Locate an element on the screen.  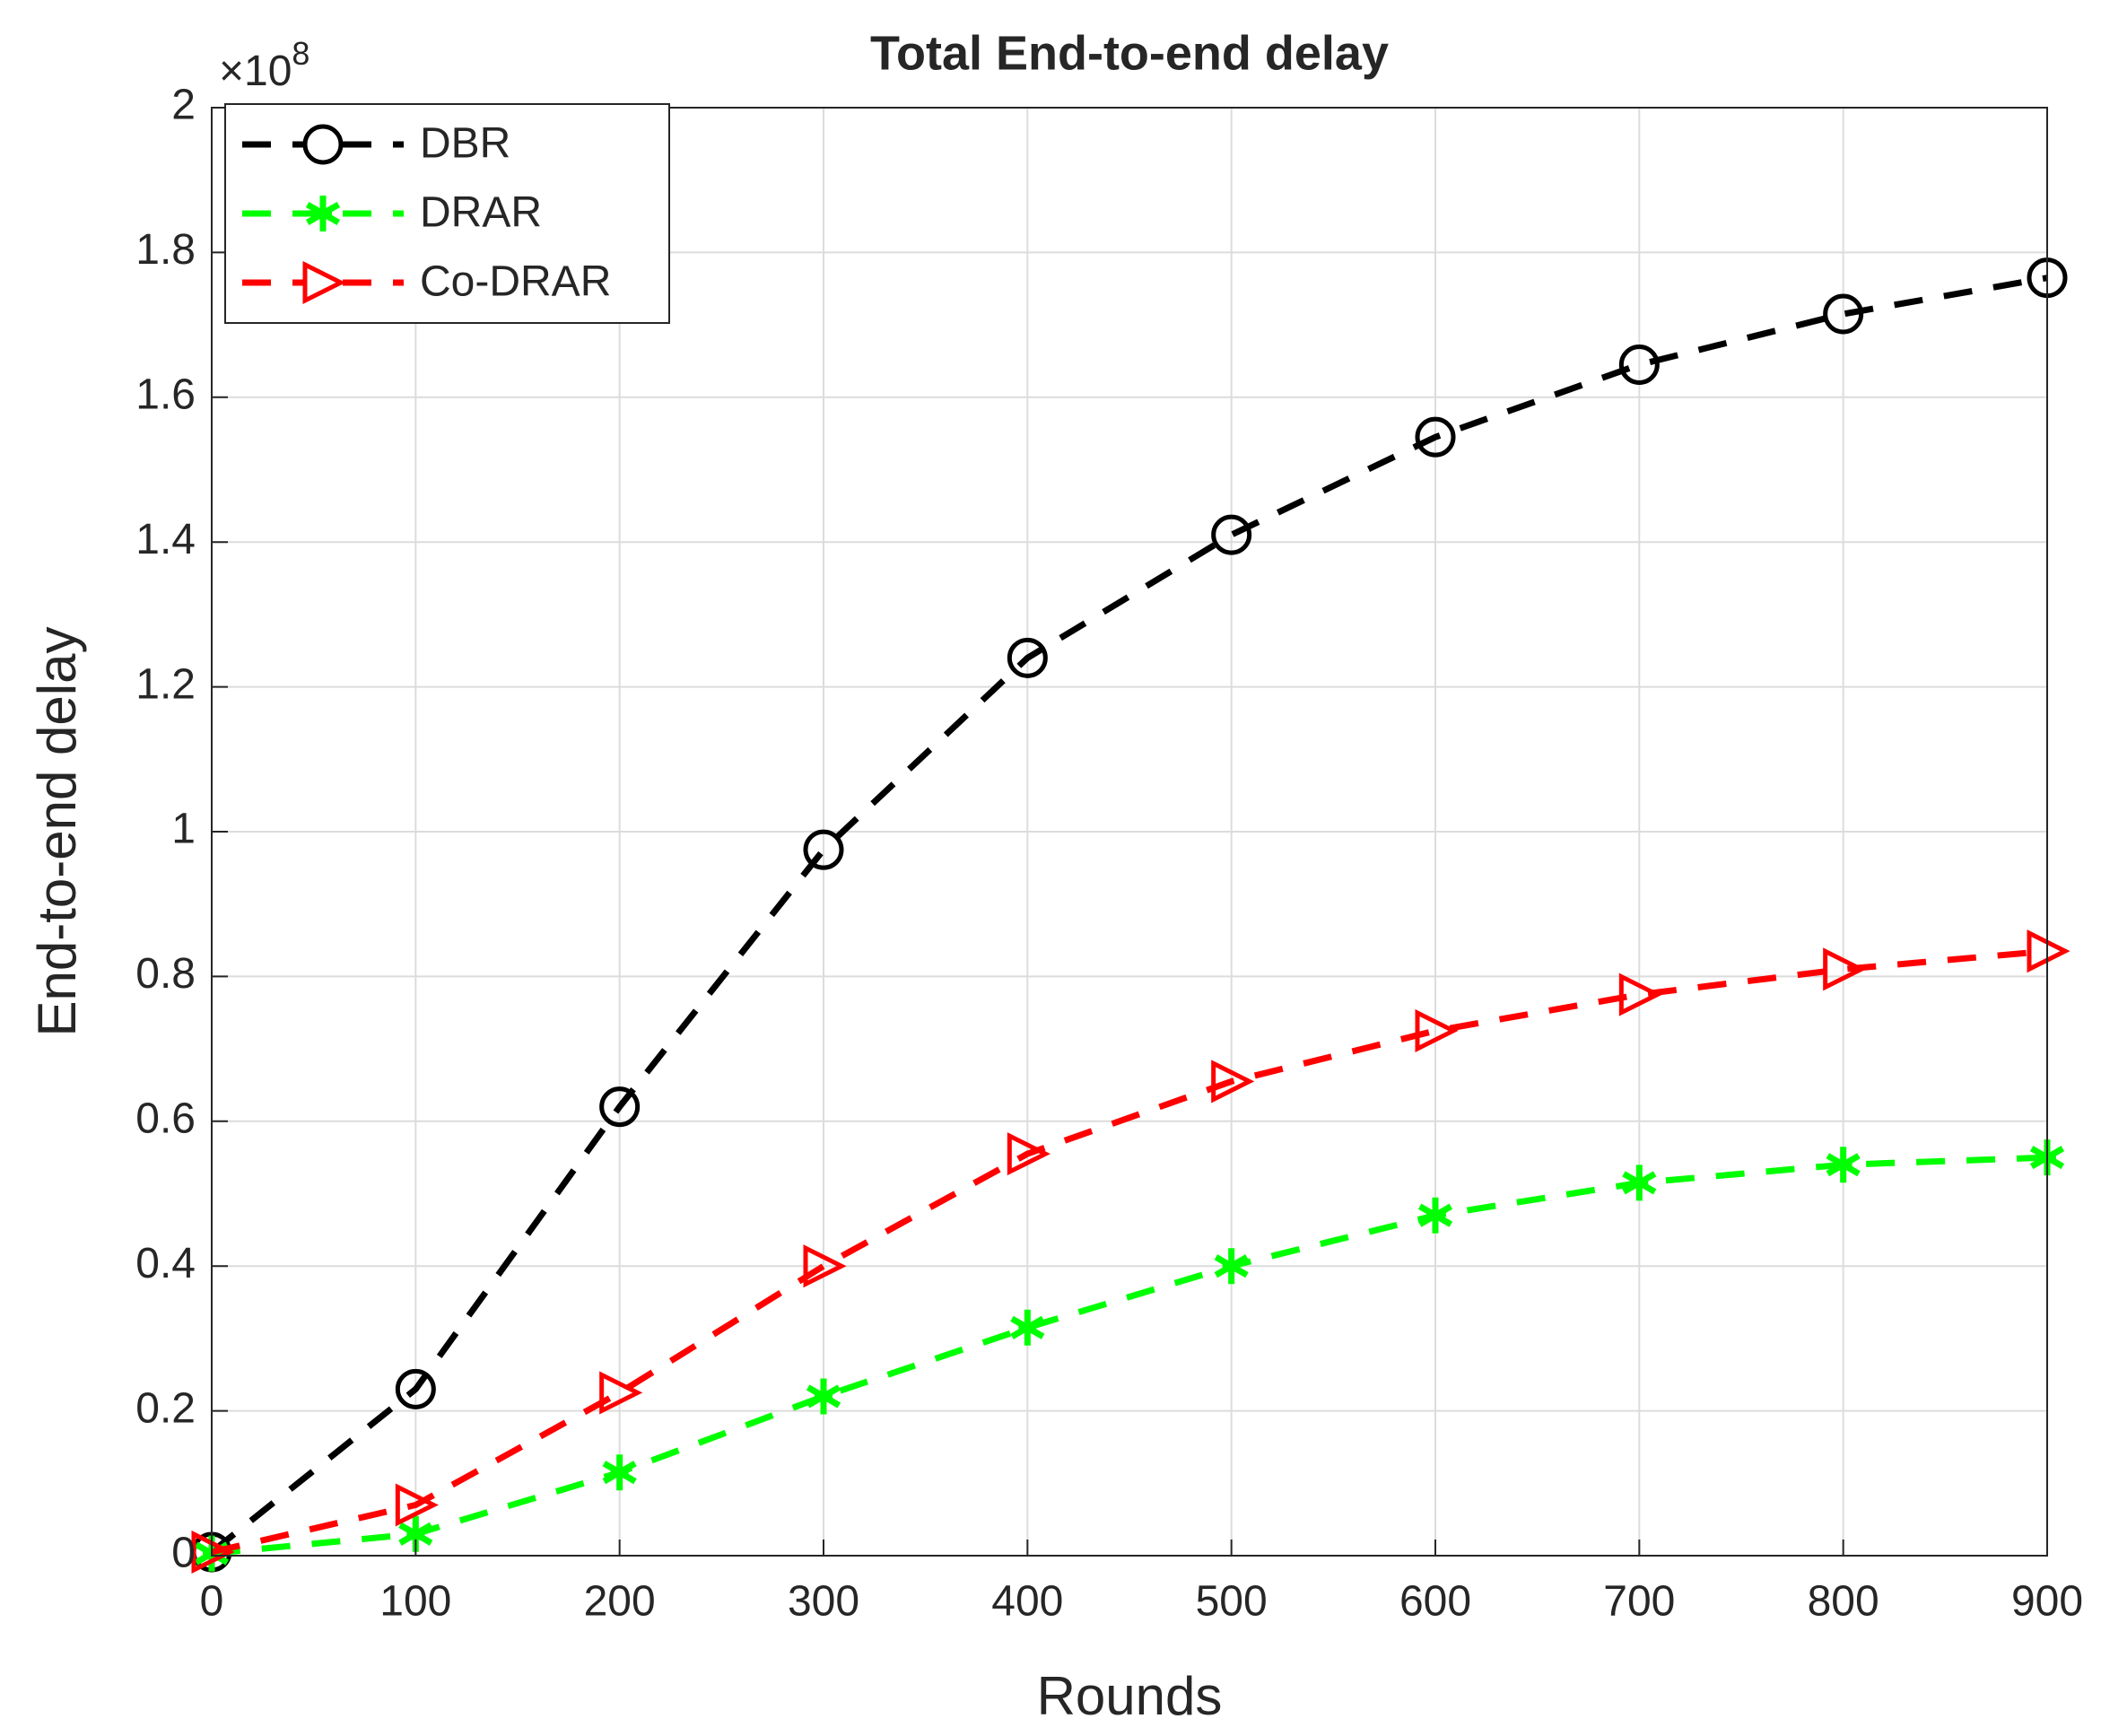
y-tick-label: 0.6 is located at coordinates (165, 1119).